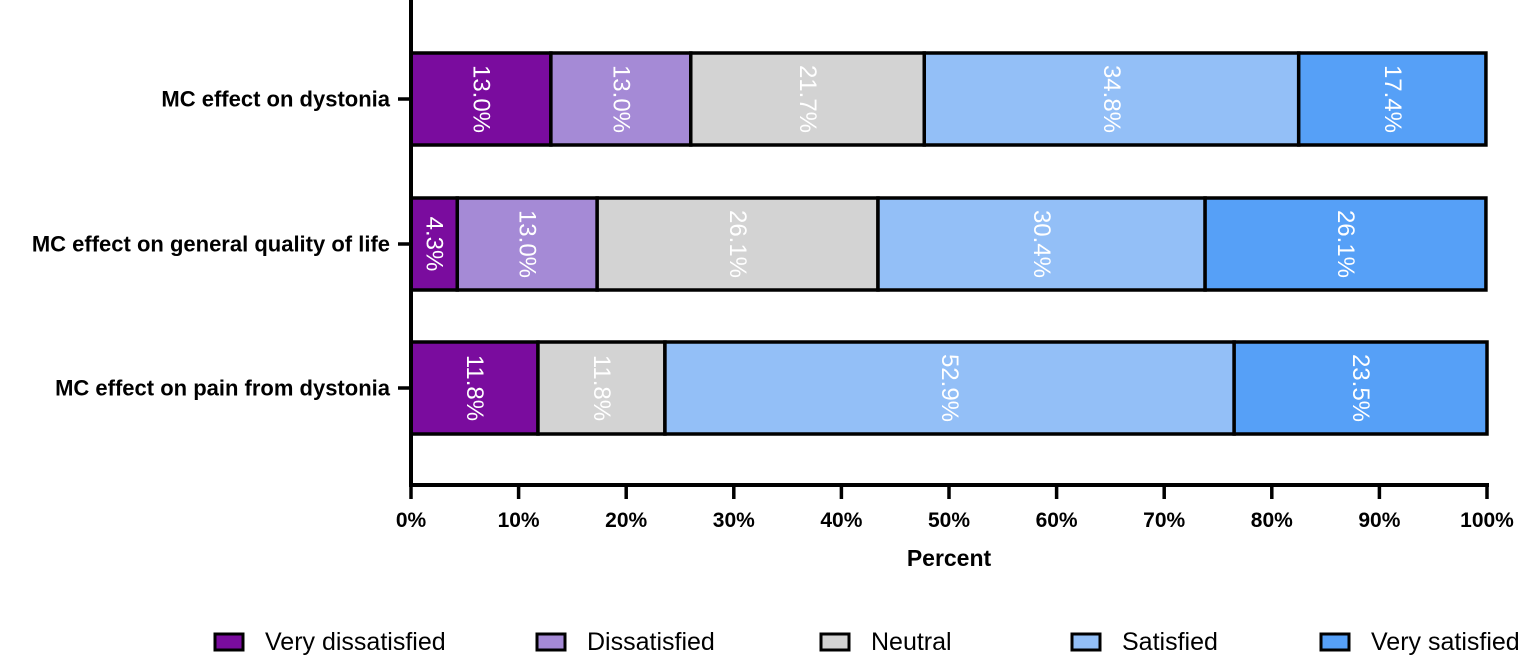  What do you see at coordinates (355, 642) in the screenshot?
I see `legend-label: Very dissatisfied` at bounding box center [355, 642].